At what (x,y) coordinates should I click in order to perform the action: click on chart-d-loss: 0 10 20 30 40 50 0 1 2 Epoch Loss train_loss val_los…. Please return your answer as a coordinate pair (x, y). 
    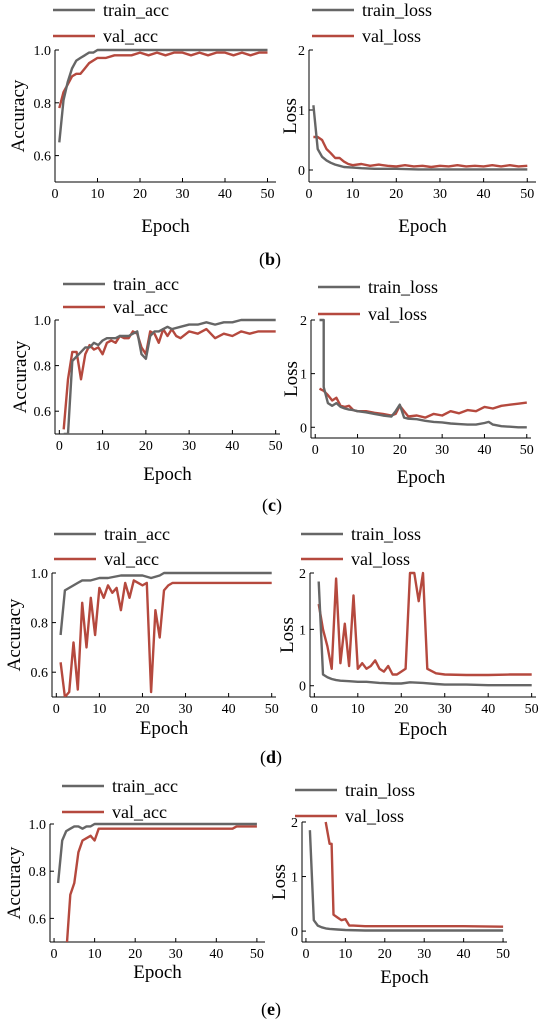
    Looking at the image, I should click on (408, 632).